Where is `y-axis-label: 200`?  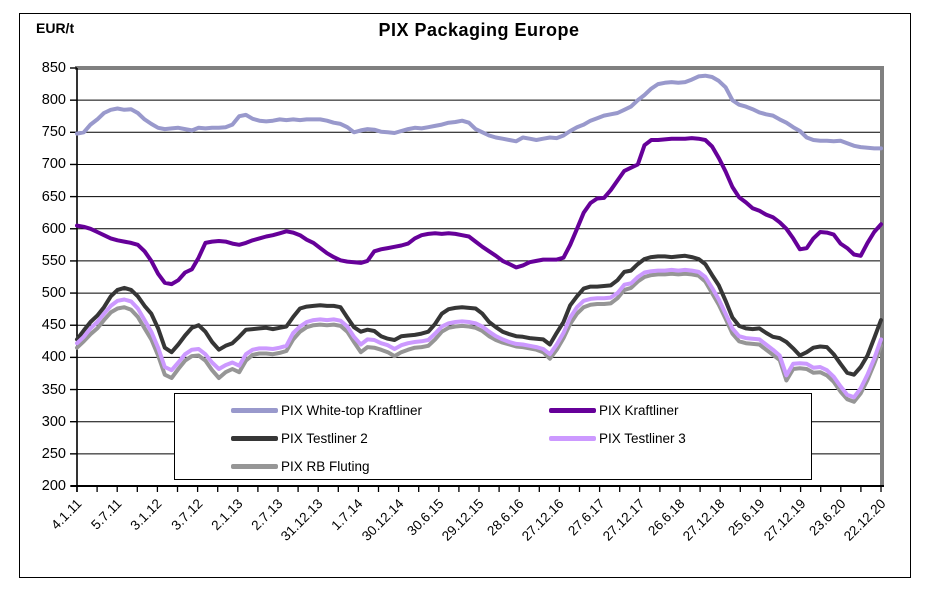 y-axis-label: 200 is located at coordinates (53, 486).